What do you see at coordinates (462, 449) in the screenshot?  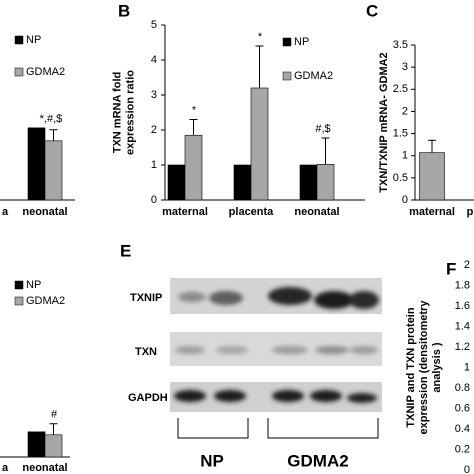 I see `y-tick-label: 0.2` at bounding box center [462, 449].